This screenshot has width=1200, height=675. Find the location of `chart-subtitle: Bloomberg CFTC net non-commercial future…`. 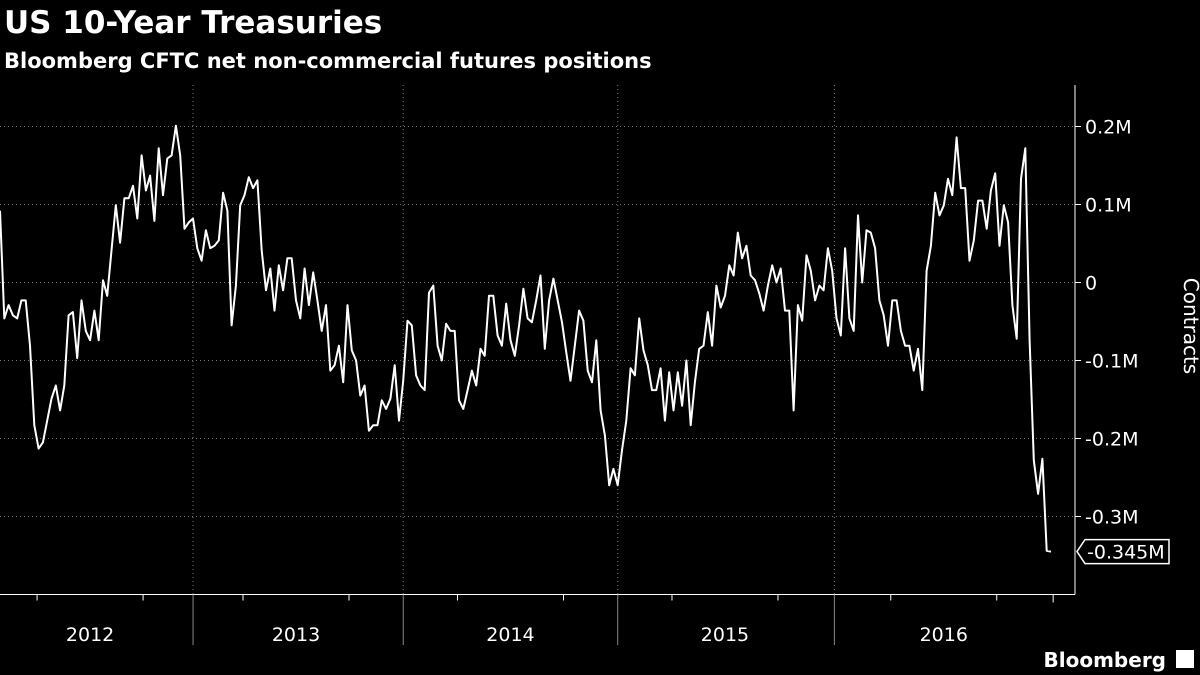

chart-subtitle: Bloomberg CFTC net non-commercial future… is located at coordinates (328, 61).